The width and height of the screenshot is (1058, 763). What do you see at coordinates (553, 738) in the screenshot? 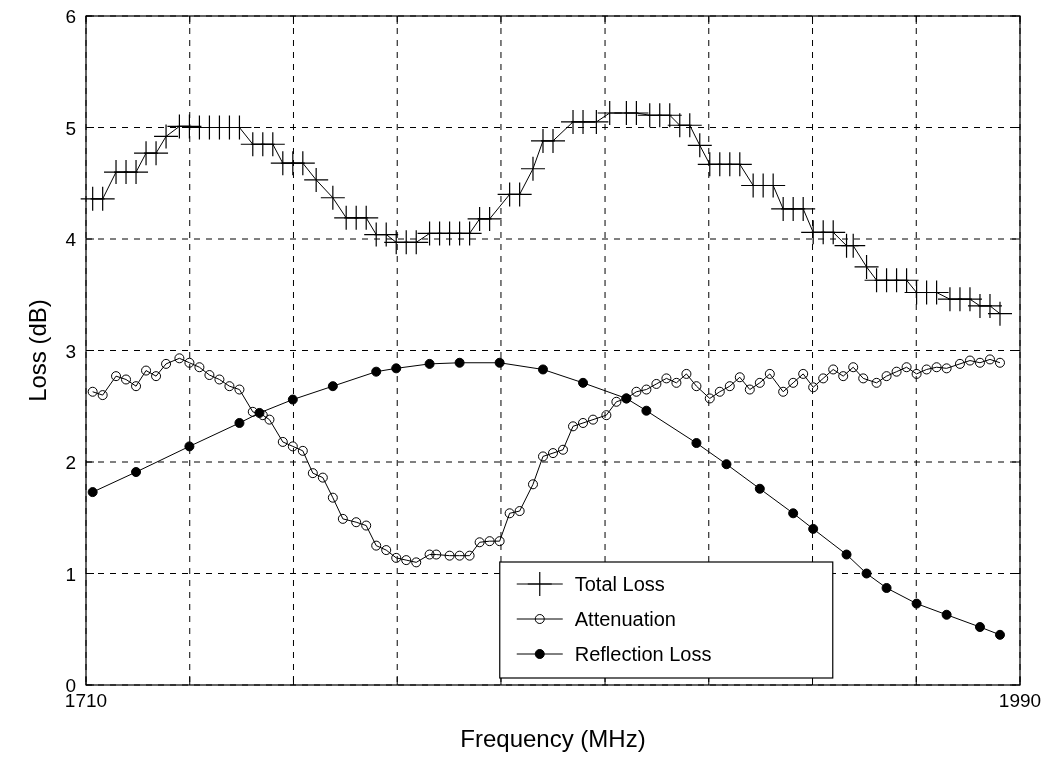
I see `x-axis-title: Frequency (MHz)` at bounding box center [553, 738].